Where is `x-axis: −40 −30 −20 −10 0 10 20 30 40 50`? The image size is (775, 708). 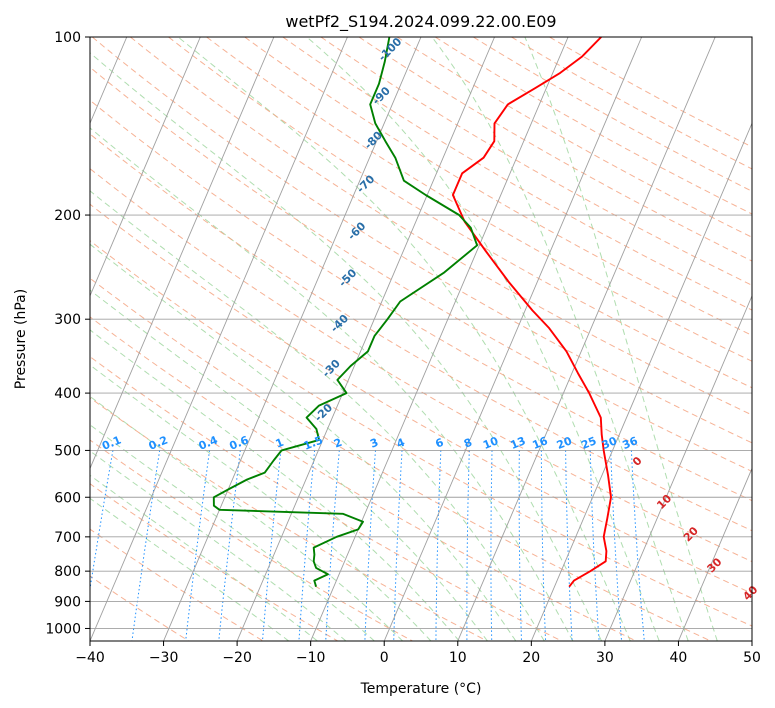
x-axis: −40 −30 −20 −10 0 10 20 30 40 50 is located at coordinates (418, 653).